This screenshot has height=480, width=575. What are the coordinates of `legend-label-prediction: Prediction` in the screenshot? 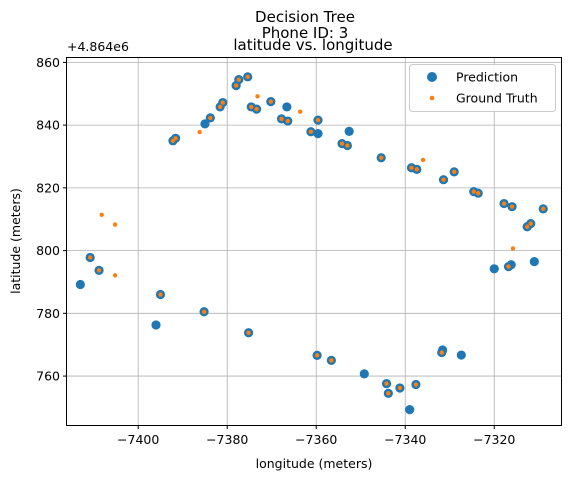 It's located at (487, 77).